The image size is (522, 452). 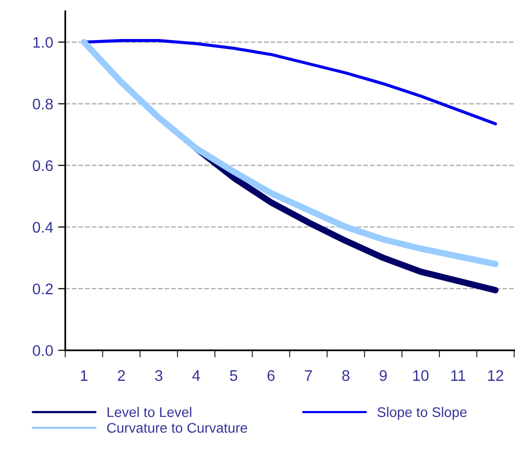 What do you see at coordinates (496, 375) in the screenshot?
I see `x-tick-label: 12` at bounding box center [496, 375].